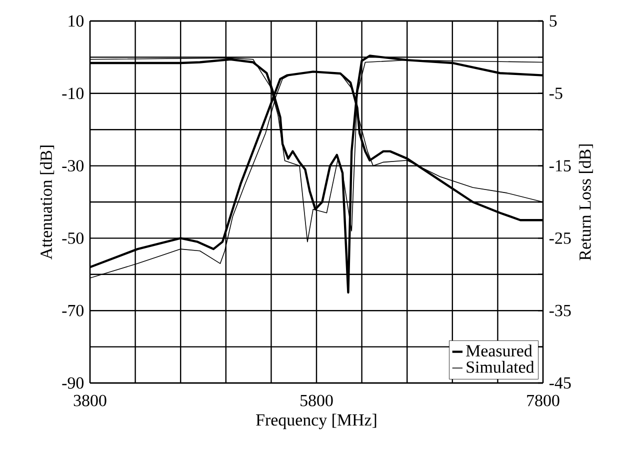 The width and height of the screenshot is (629, 463). I want to click on y-tick-label: -50, so click(73, 238).